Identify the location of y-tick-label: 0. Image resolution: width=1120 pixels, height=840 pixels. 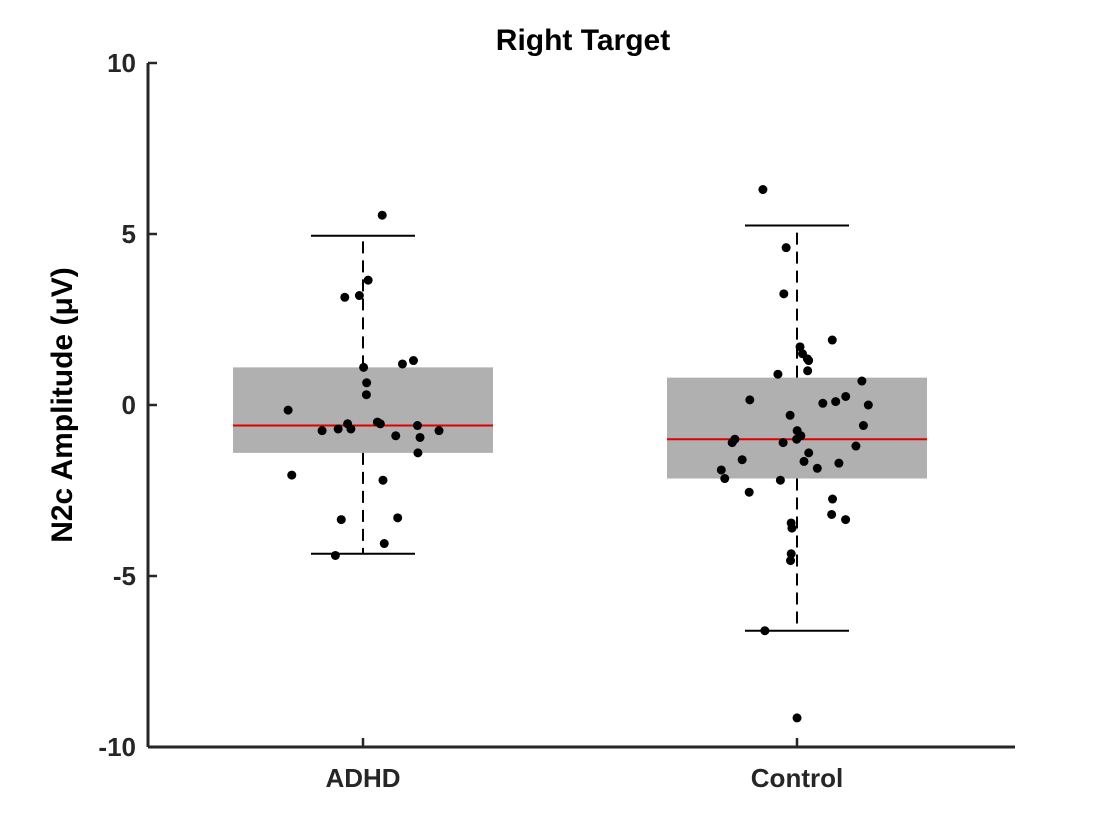
(129, 405).